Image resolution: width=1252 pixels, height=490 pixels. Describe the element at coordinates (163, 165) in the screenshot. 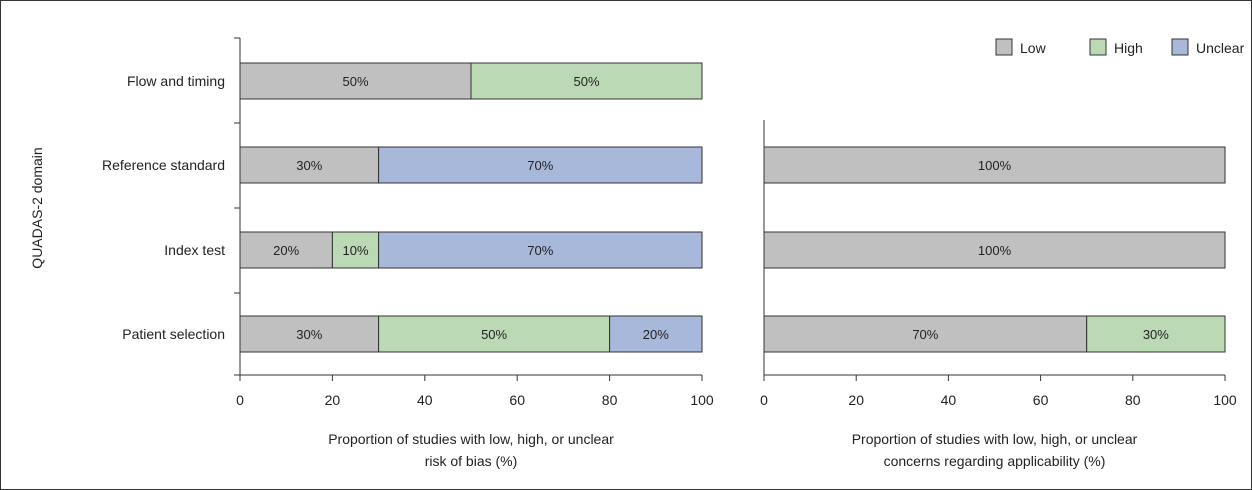

I see `category-label-reference-standard: Reference standard` at that location.